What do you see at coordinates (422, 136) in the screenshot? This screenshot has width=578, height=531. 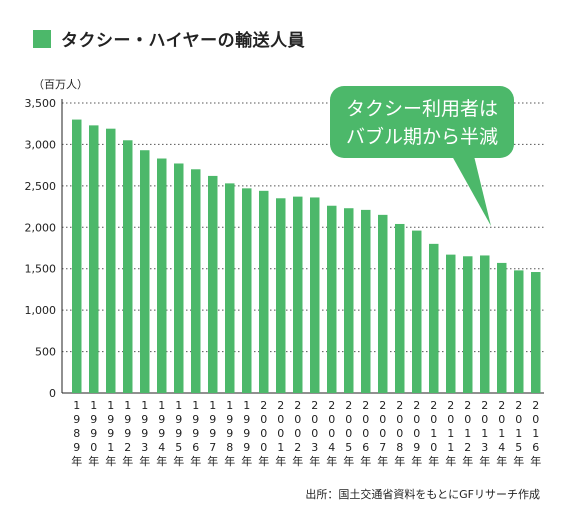 I see `callout-line-2: バブル期から半減` at bounding box center [422, 136].